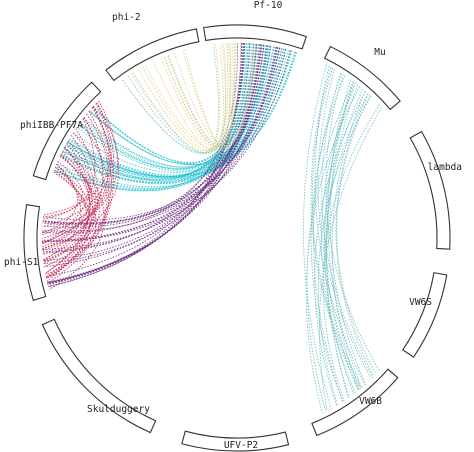 The width and height of the screenshot is (474, 452). What do you see at coordinates (51, 125) in the screenshot?
I see `segment-label-phi18b: phiIBB-PF7A` at bounding box center [51, 125].